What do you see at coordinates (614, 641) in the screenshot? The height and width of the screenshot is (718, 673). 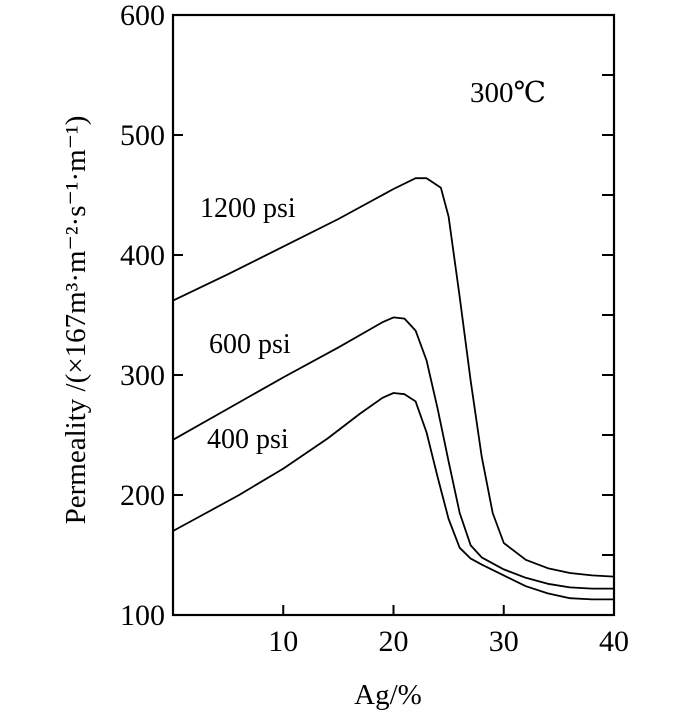 I see `x-tick-label-40: 40` at bounding box center [614, 641].